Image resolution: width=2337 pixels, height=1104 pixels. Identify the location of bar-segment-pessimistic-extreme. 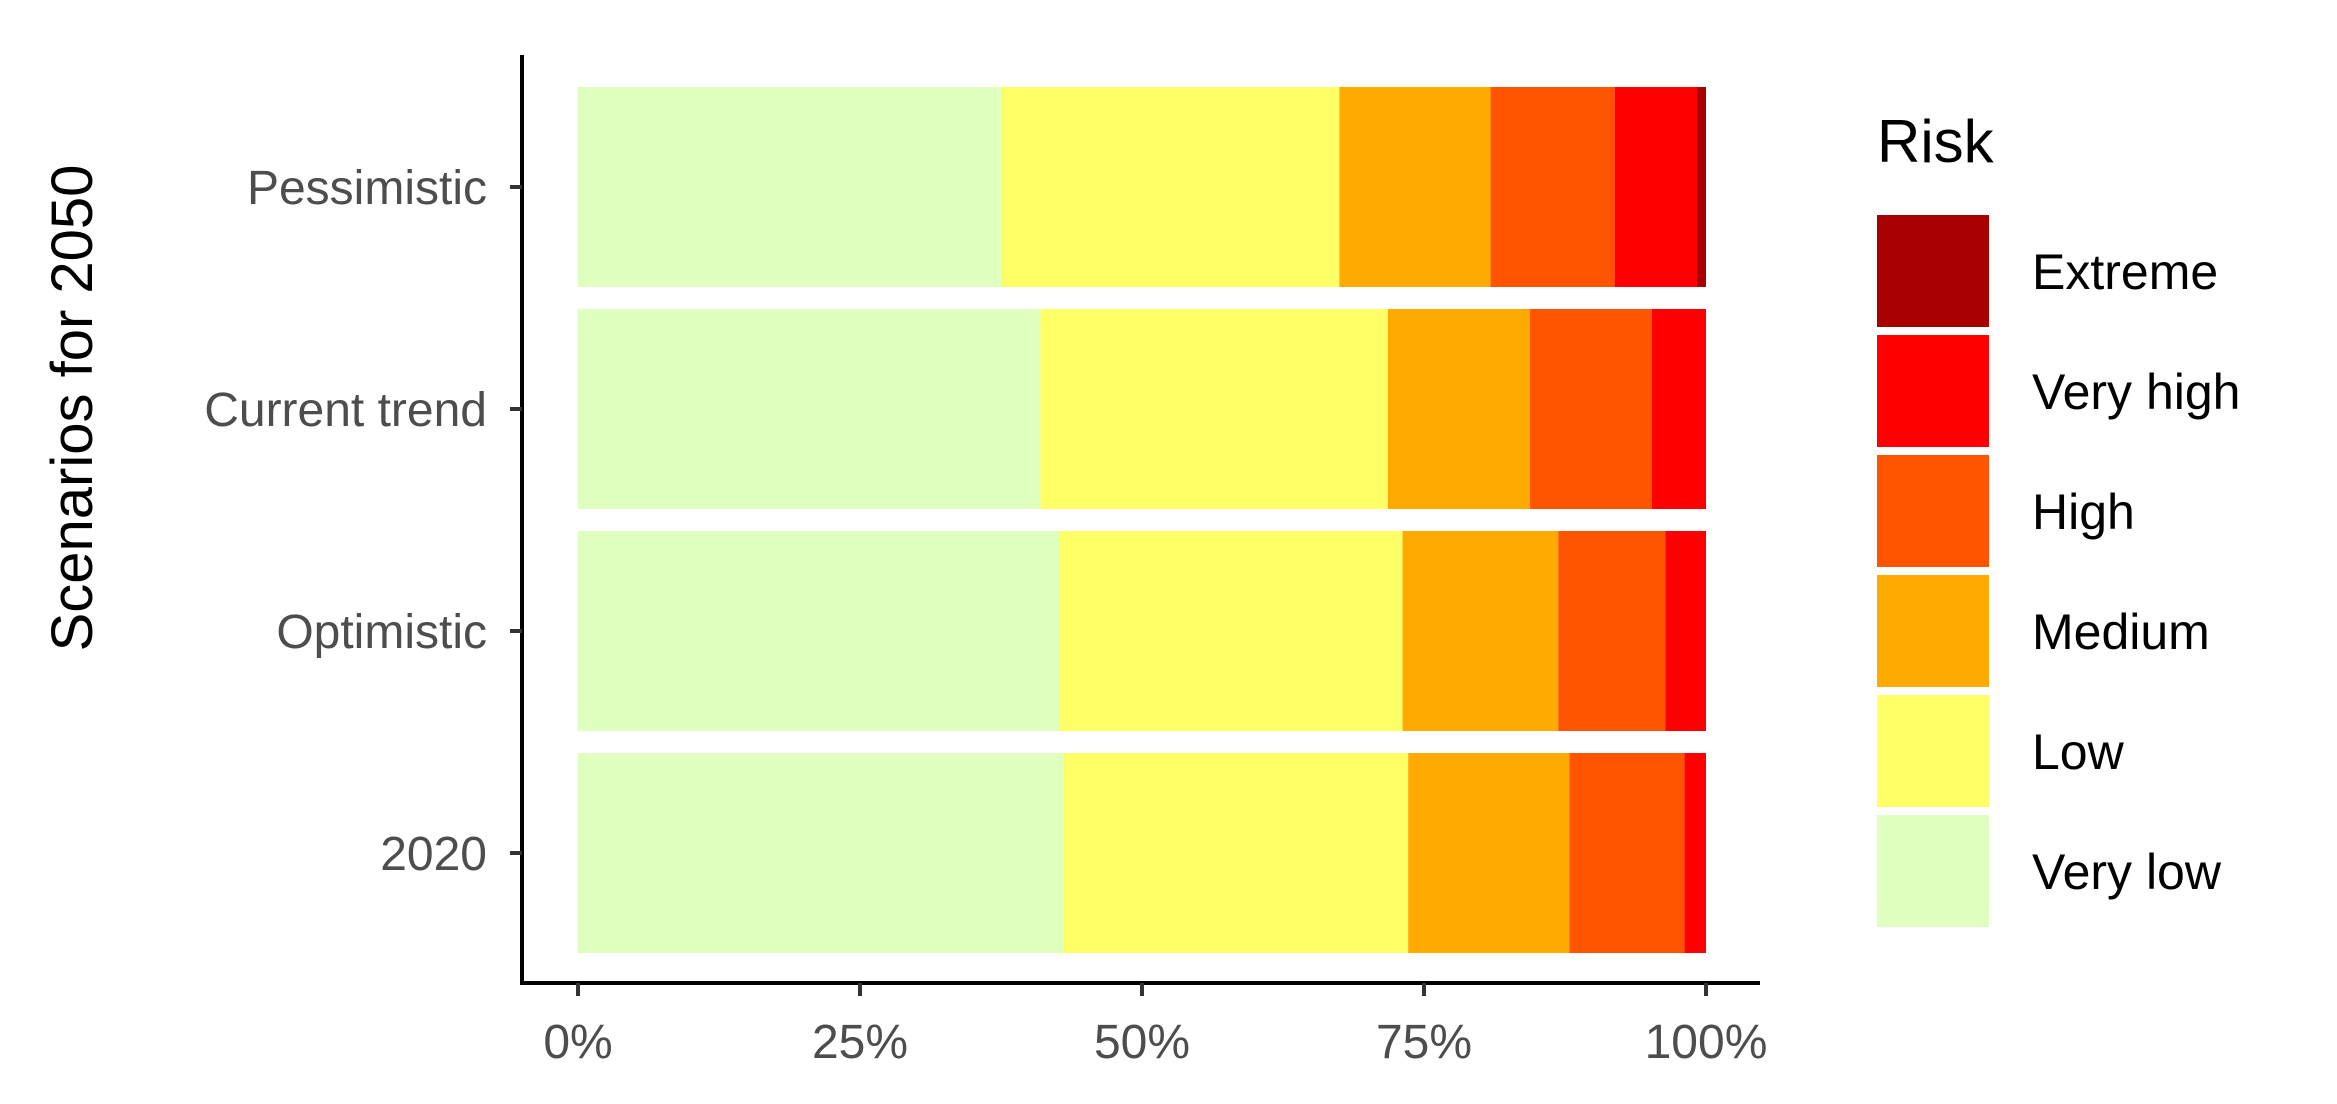
(1701, 187).